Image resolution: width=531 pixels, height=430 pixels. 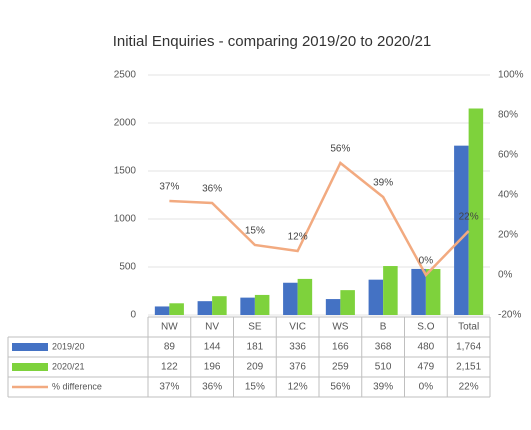 What do you see at coordinates (298, 387) in the screenshot?
I see `table-cell: 12%` at bounding box center [298, 387].